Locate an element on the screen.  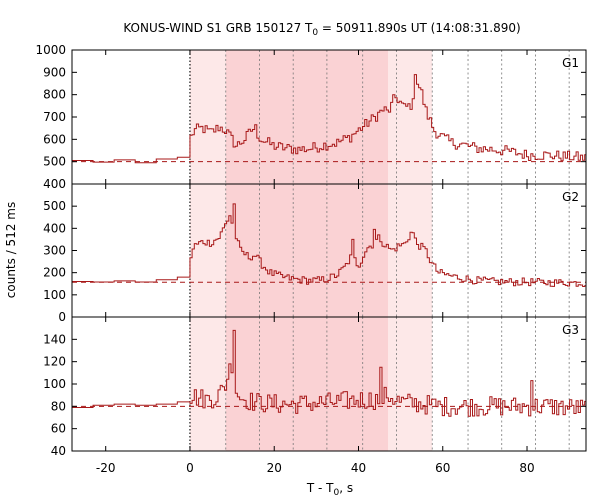
y-tick-label: 40 is located at coordinates (58, 451).